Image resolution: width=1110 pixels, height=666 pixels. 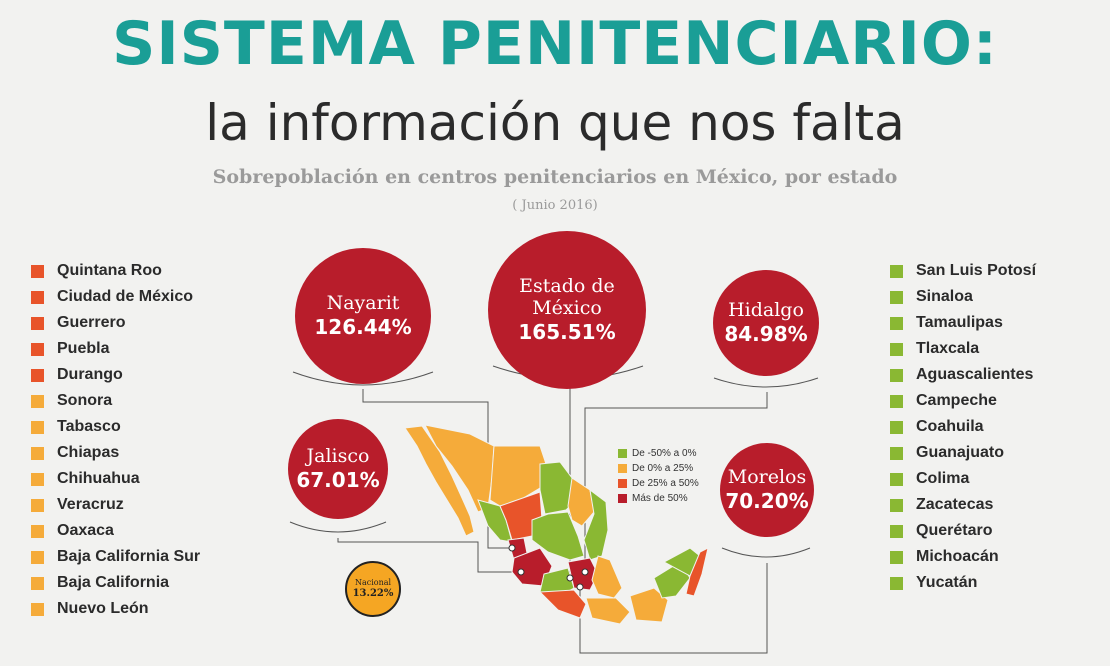 I want to click on state-item: Michoacán, so click(x=963, y=557).